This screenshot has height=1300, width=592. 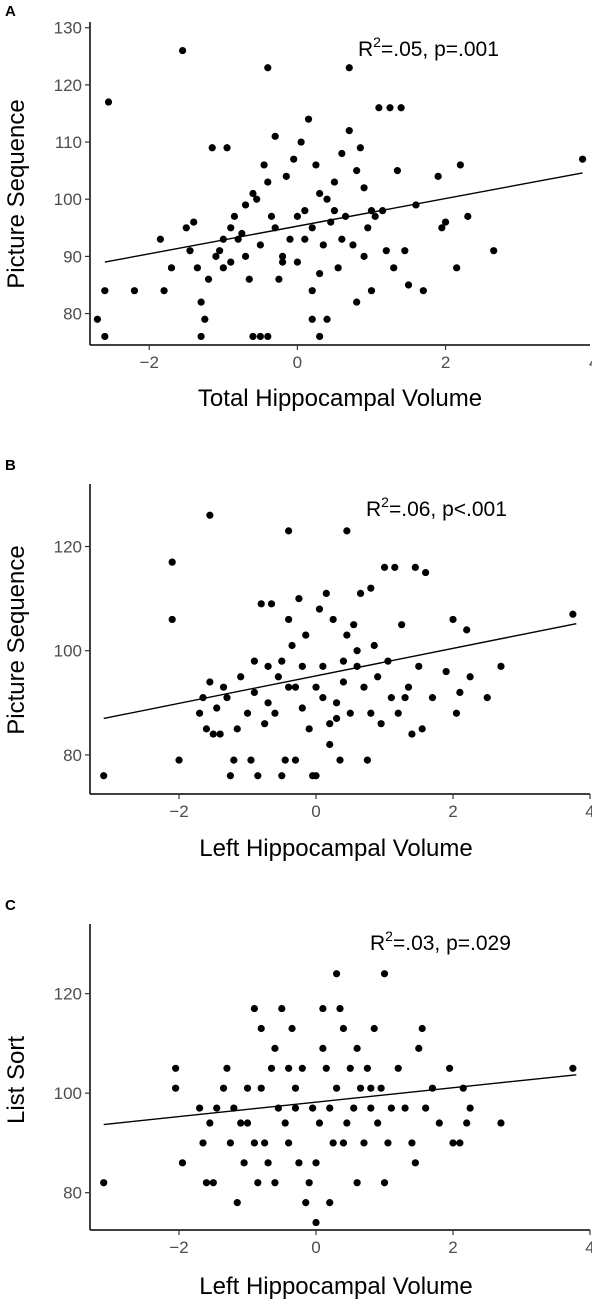 I want to click on y-axis-title: Picture Sequence, so click(x=16, y=193).